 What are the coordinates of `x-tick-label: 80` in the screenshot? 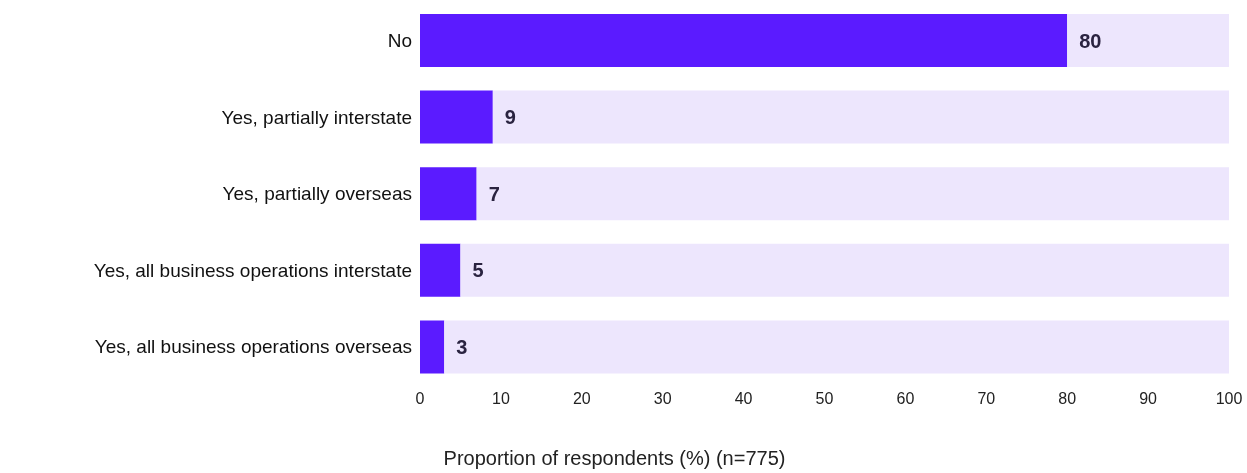 It's located at (1067, 399).